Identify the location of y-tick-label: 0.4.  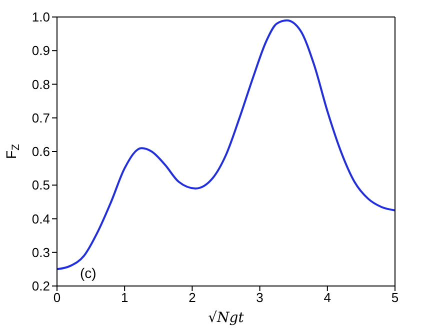
(41, 218).